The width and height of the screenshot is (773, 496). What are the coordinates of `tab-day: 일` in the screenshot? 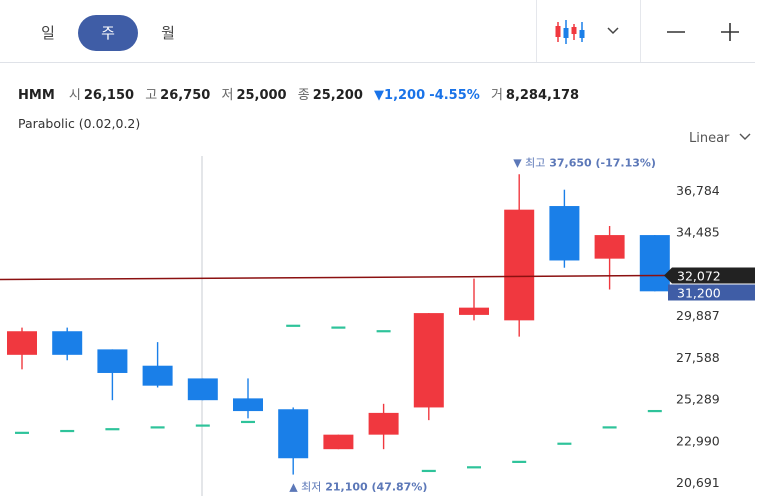 It's located at (48, 33).